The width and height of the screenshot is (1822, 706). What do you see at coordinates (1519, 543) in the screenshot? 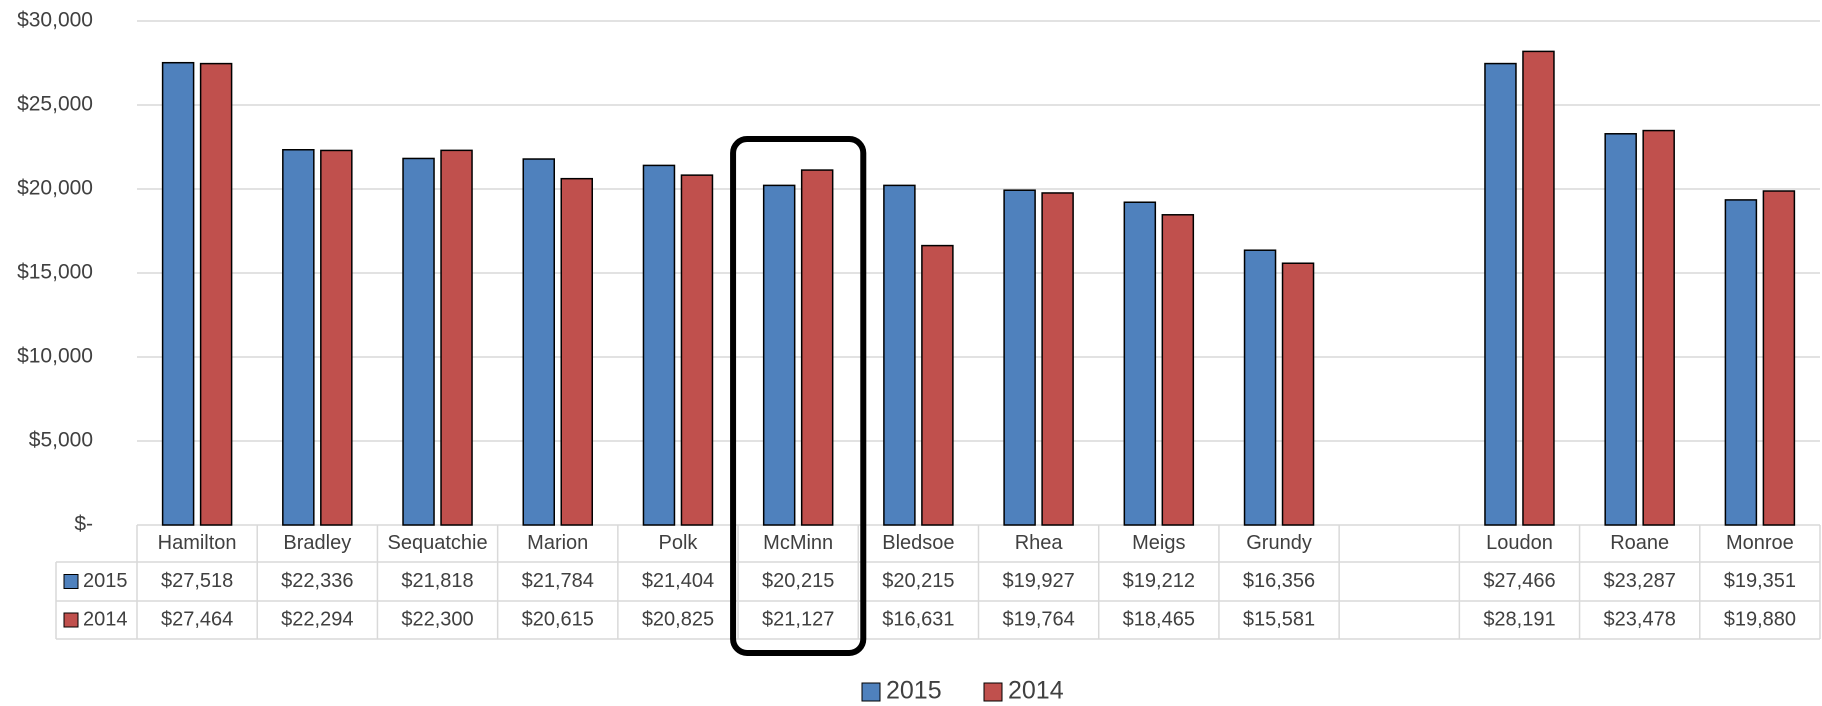
I see `x-tick-label: Loudon` at bounding box center [1519, 543].